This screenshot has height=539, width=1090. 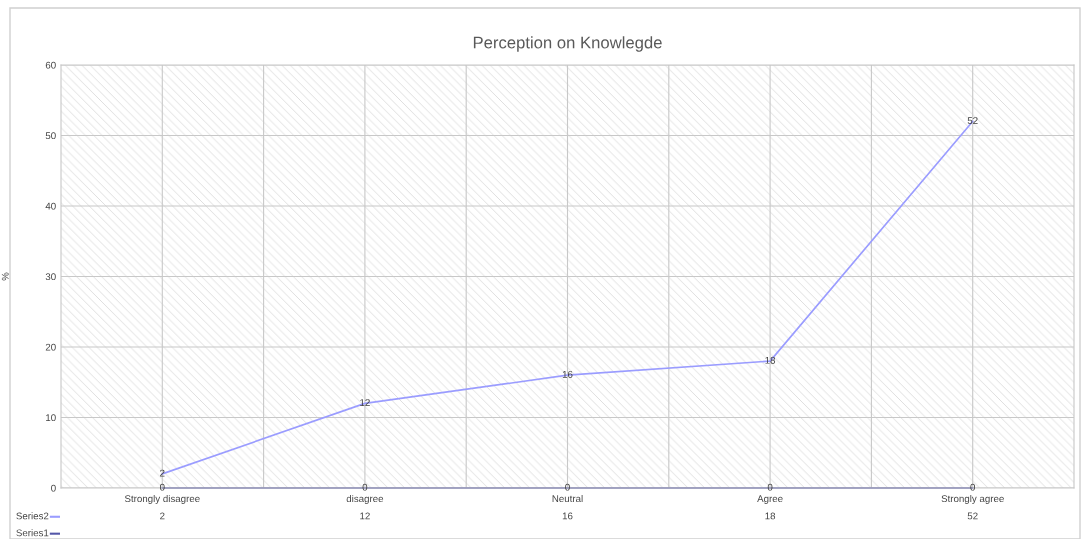 What do you see at coordinates (32, 533) in the screenshot?
I see `legend-label: Series1` at bounding box center [32, 533].